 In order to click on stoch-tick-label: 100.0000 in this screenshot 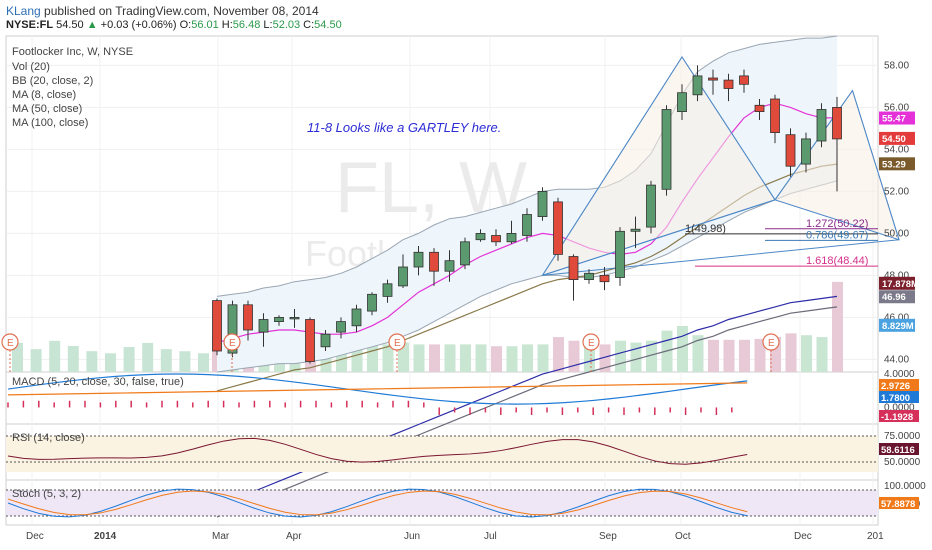, I will do `click(905, 486)`.